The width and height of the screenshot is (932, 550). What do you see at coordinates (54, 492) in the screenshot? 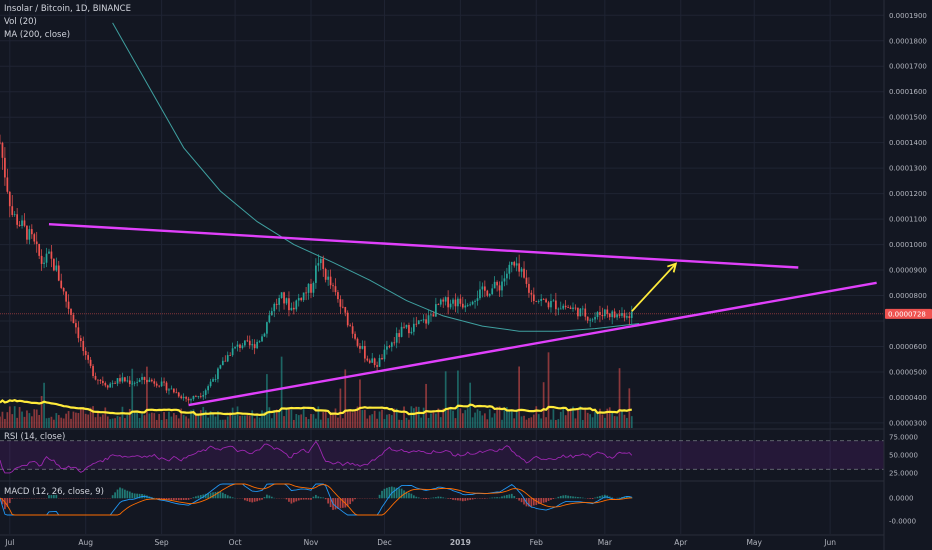
I see `macd-legend: MACD (12, 26, close, 9)` at bounding box center [54, 492].